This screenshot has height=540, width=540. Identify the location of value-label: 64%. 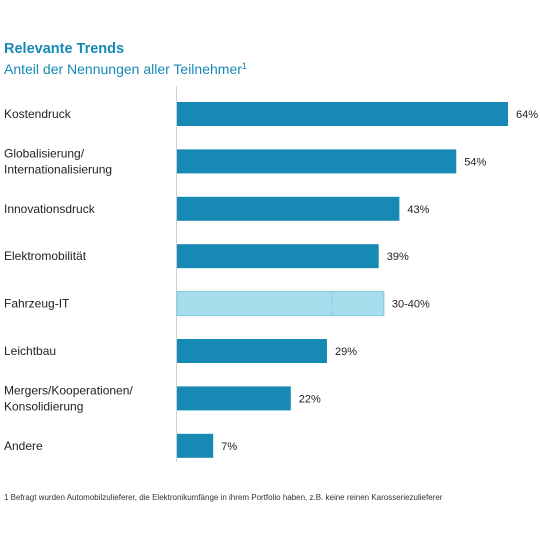
(527, 115).